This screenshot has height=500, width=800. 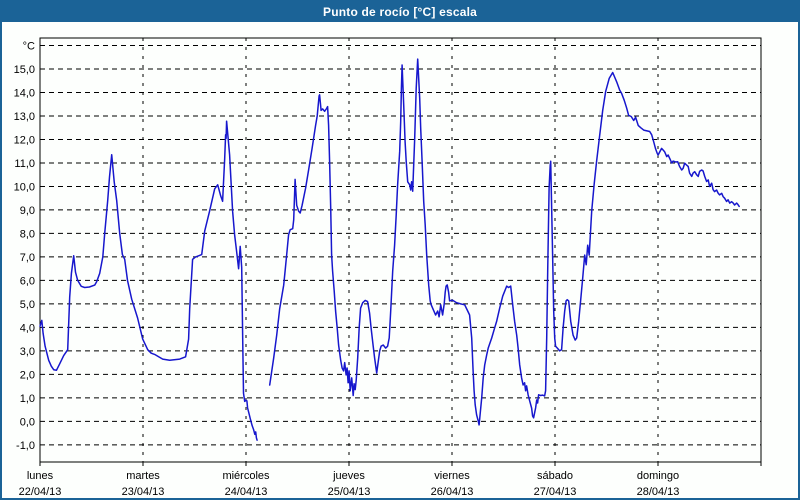 I want to click on x-day-label: viernes, so click(x=452, y=476).